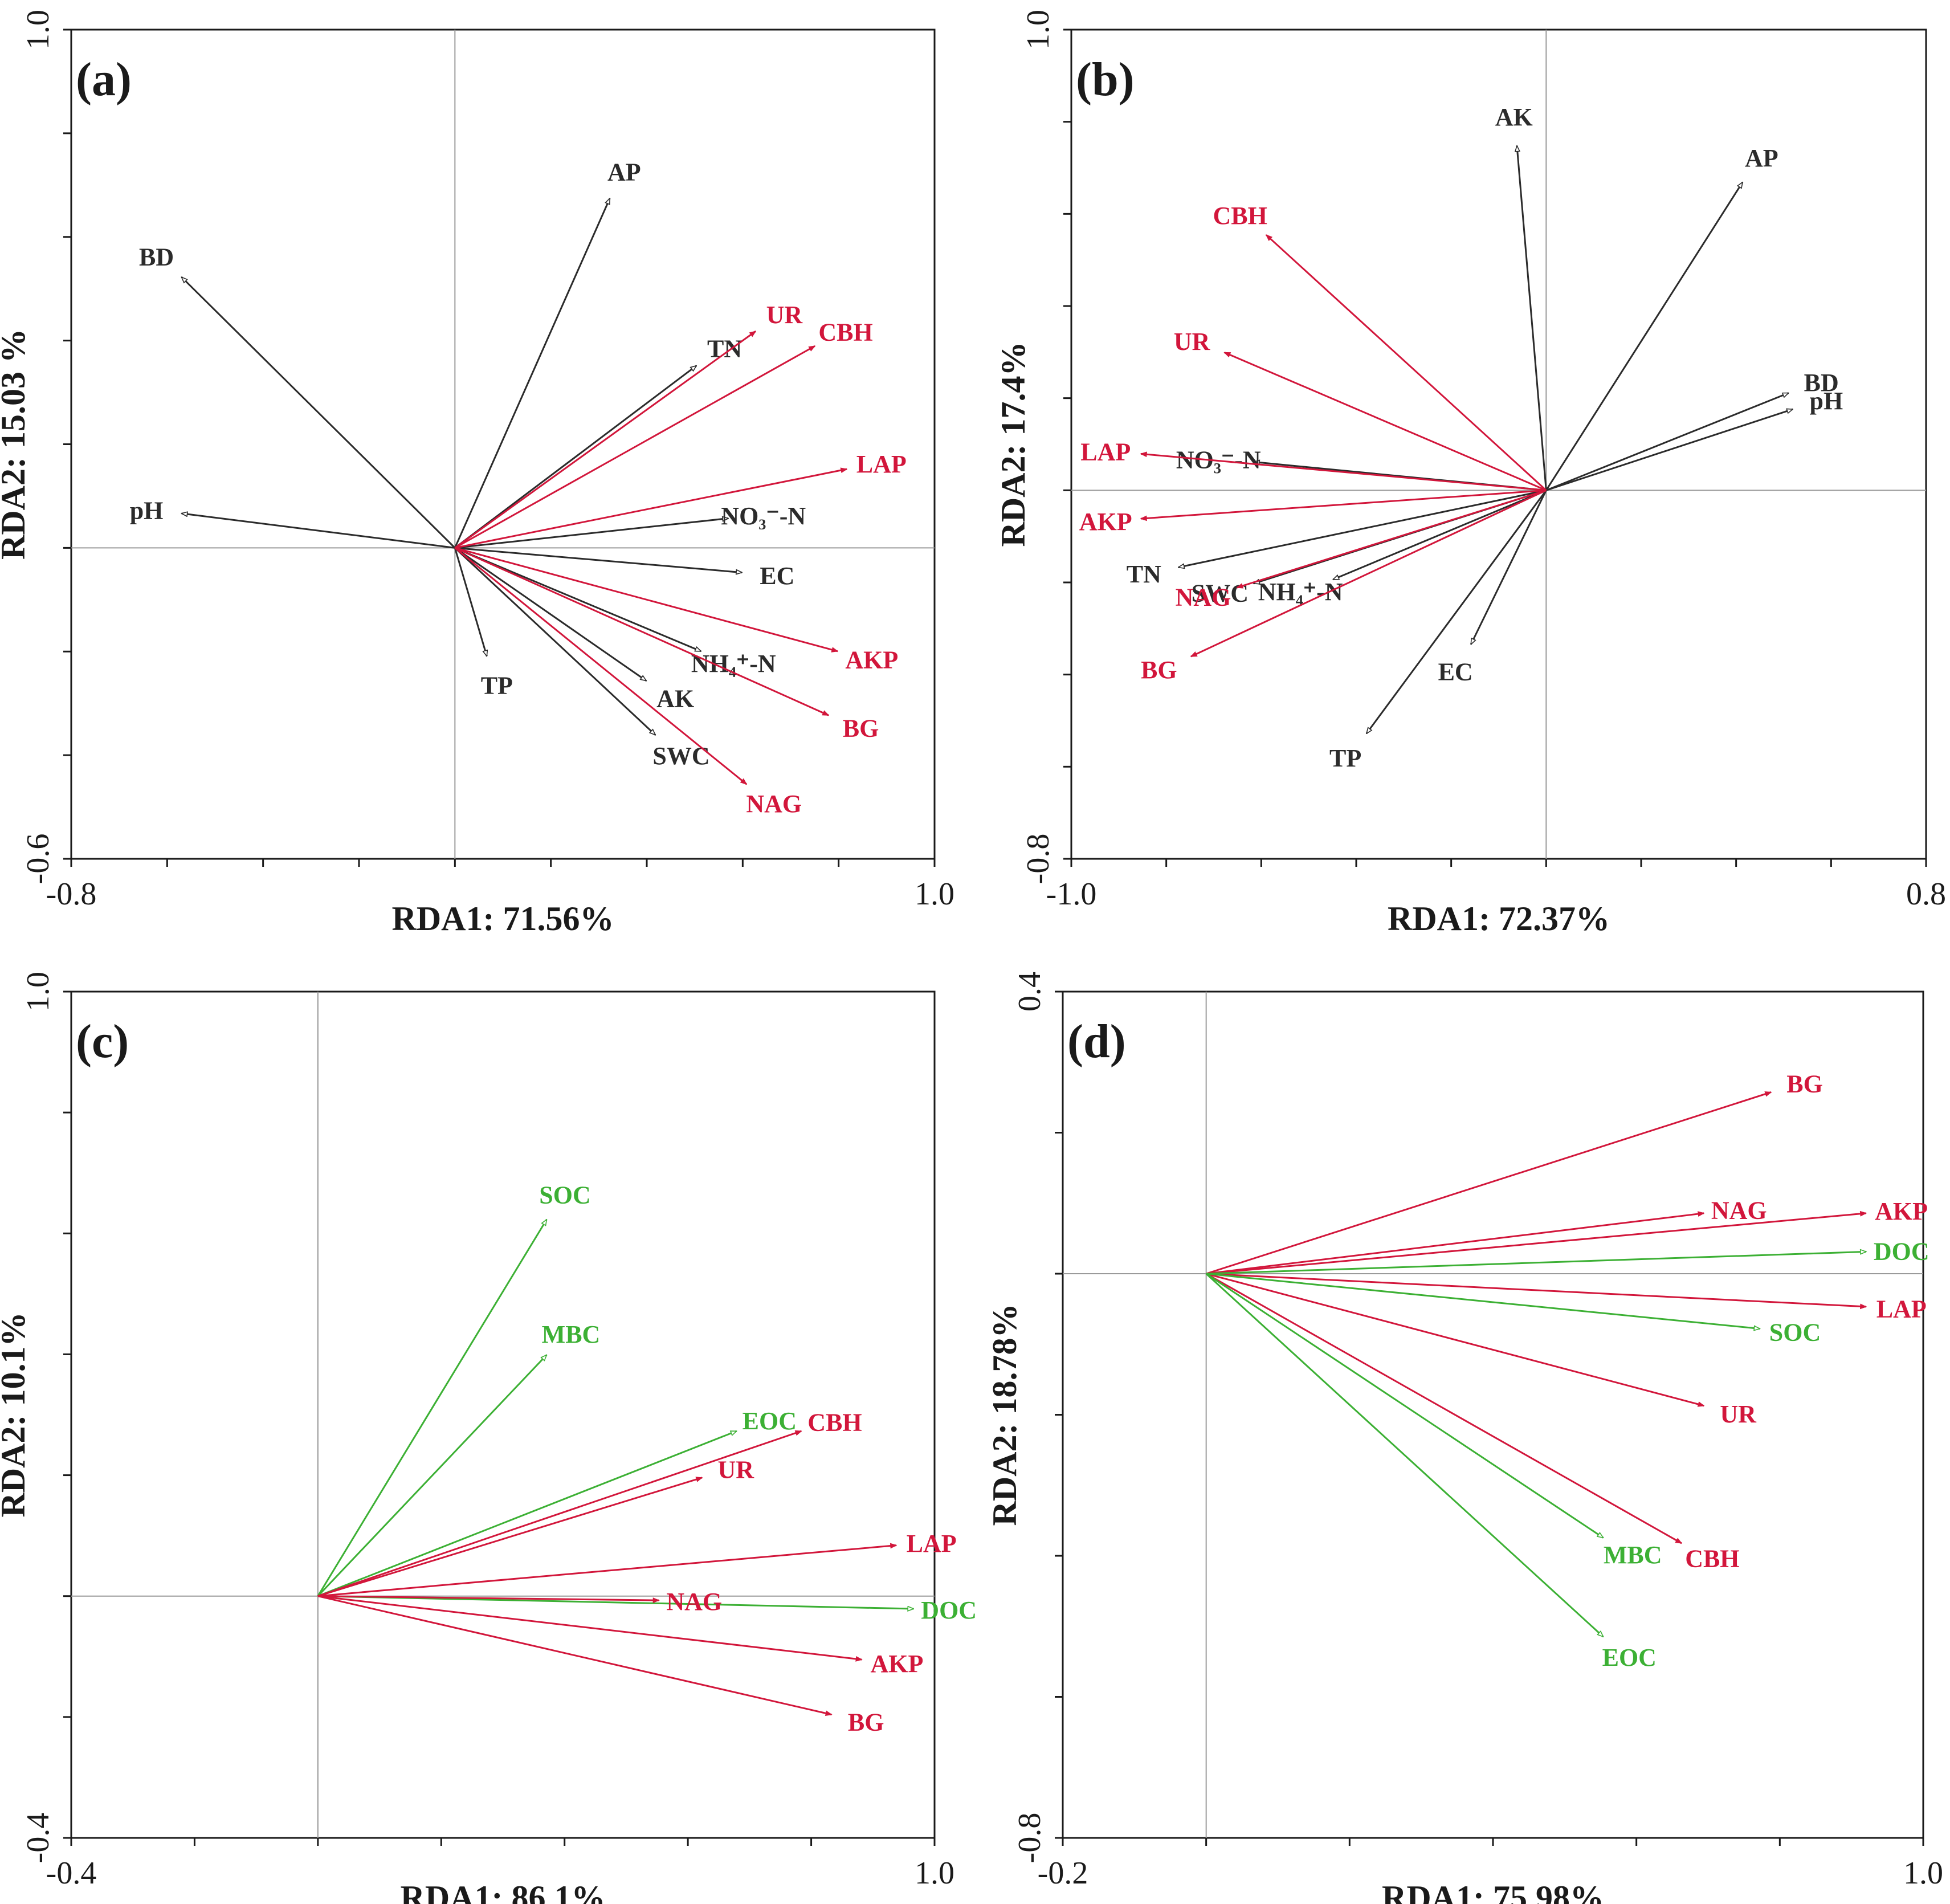  I want to click on y-tick-label: -0.4, so click(39, 1838).